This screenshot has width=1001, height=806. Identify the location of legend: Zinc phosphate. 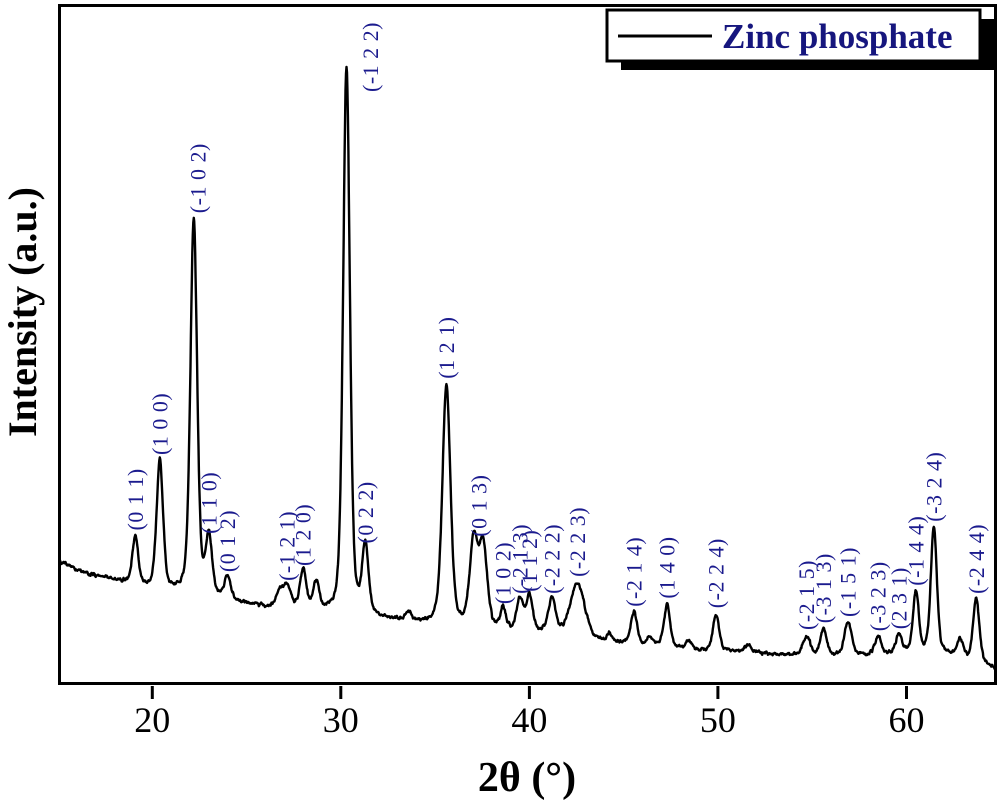
(799, 39).